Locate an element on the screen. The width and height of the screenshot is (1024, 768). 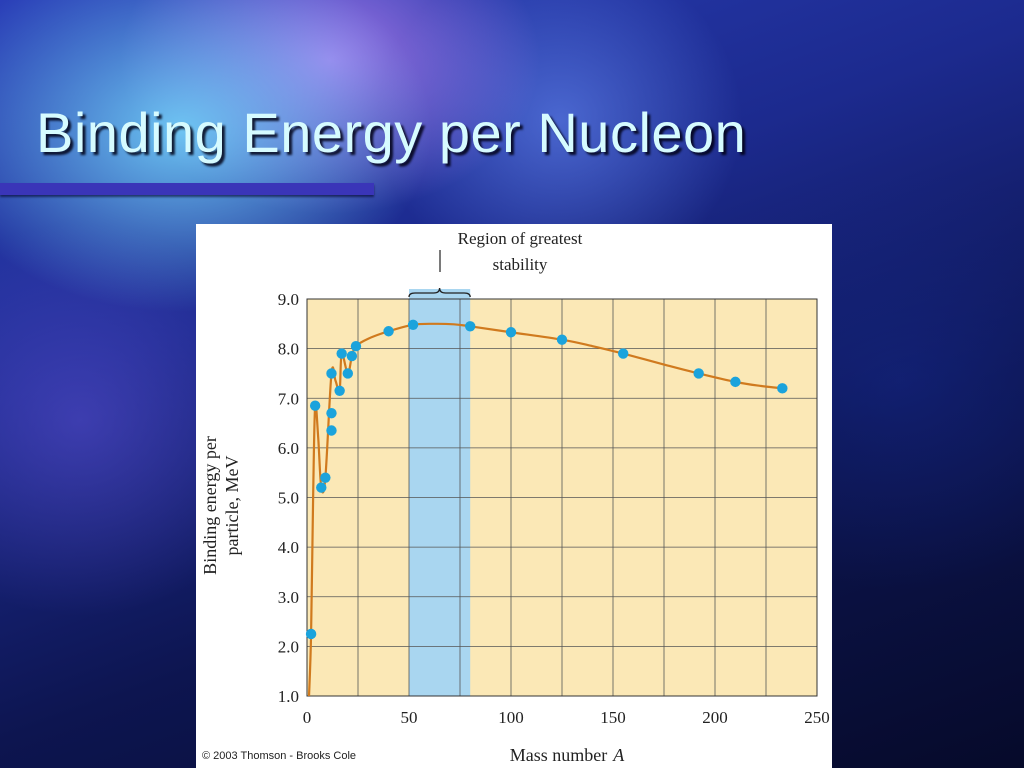
y-tick-label: 1.0 is located at coordinates (288, 696).